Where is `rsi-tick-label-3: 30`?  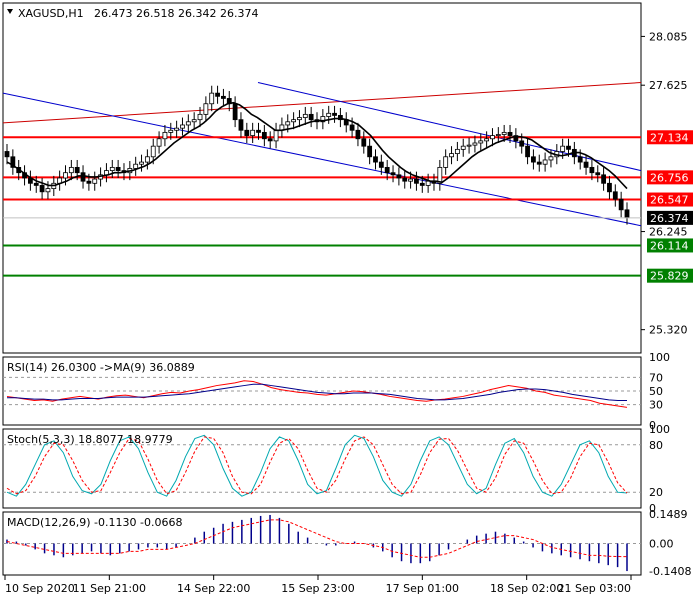
rsi-tick-label-3: 30 is located at coordinates (656, 405).